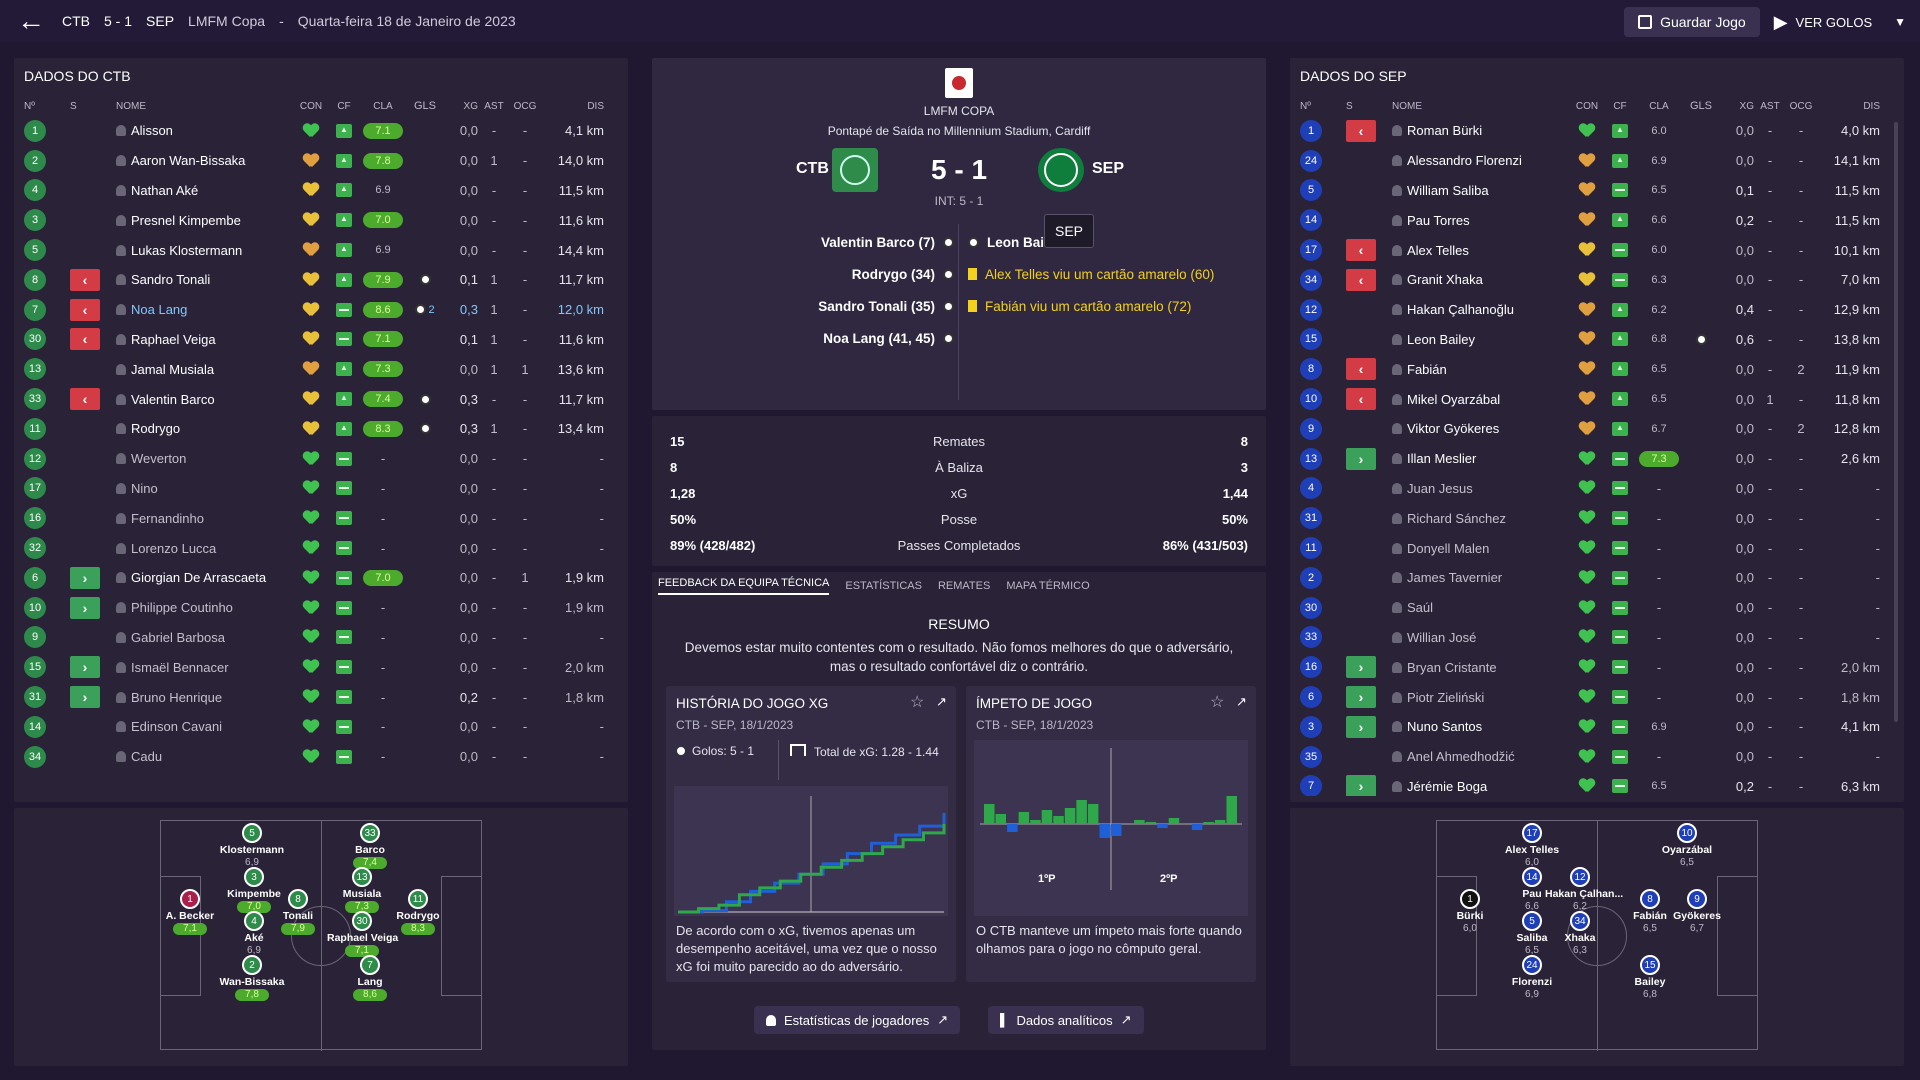  Describe the element at coordinates (1453, 429) in the screenshot. I see `player-name: Viktor Gyökeres` at that location.